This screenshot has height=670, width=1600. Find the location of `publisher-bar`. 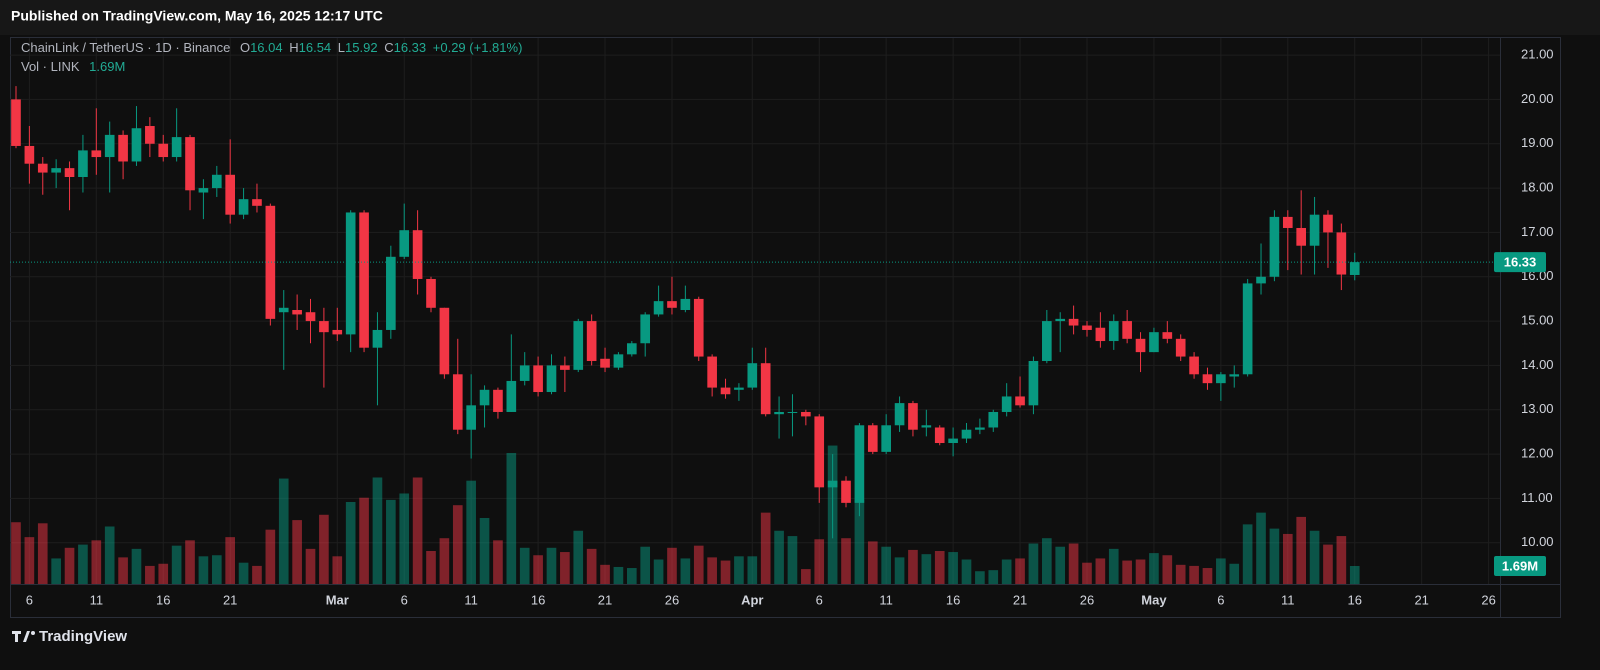

publisher-bar is located at coordinates (800, 17).